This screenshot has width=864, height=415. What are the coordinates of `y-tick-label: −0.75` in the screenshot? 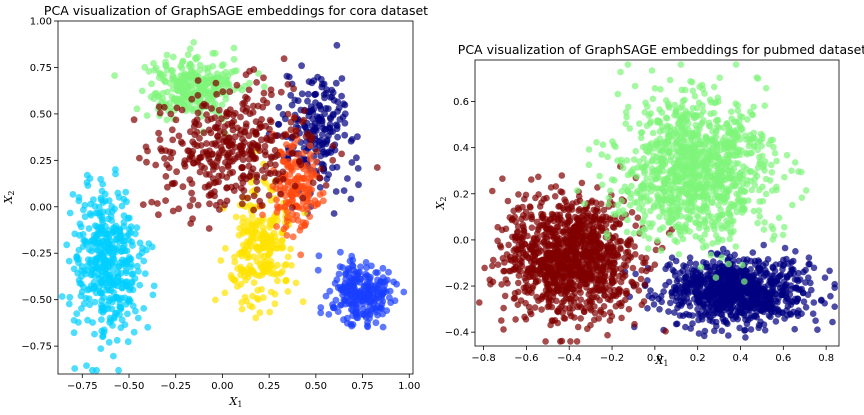 It's located at (36, 347).